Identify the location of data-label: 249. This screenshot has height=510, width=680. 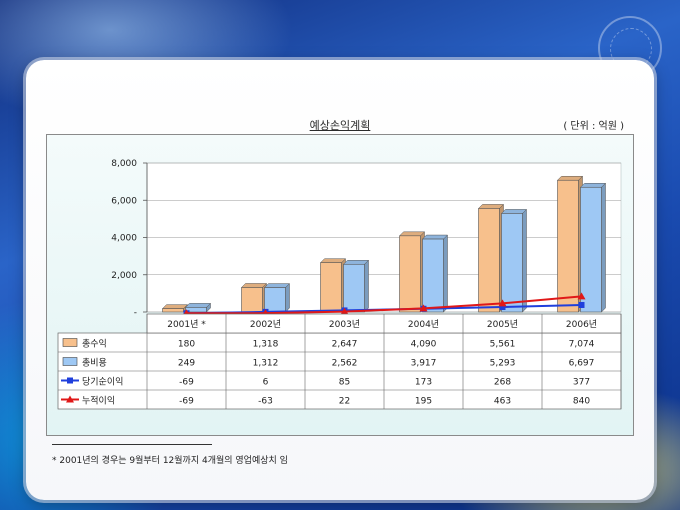
(186, 364).